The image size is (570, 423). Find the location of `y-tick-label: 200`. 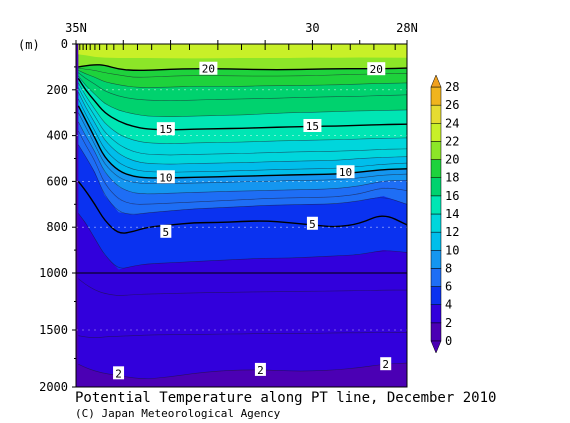

y-tick-label: 200 is located at coordinates (57, 90).